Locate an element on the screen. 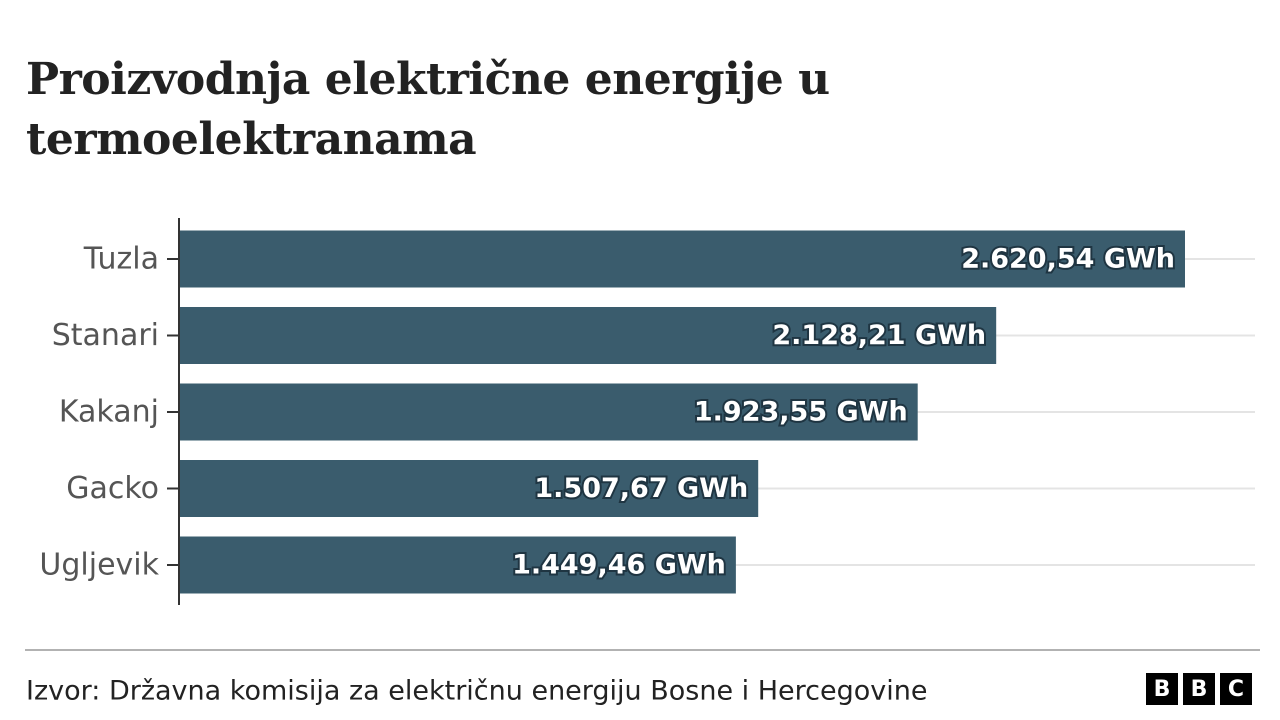  logo-letter: C is located at coordinates (1236, 689).